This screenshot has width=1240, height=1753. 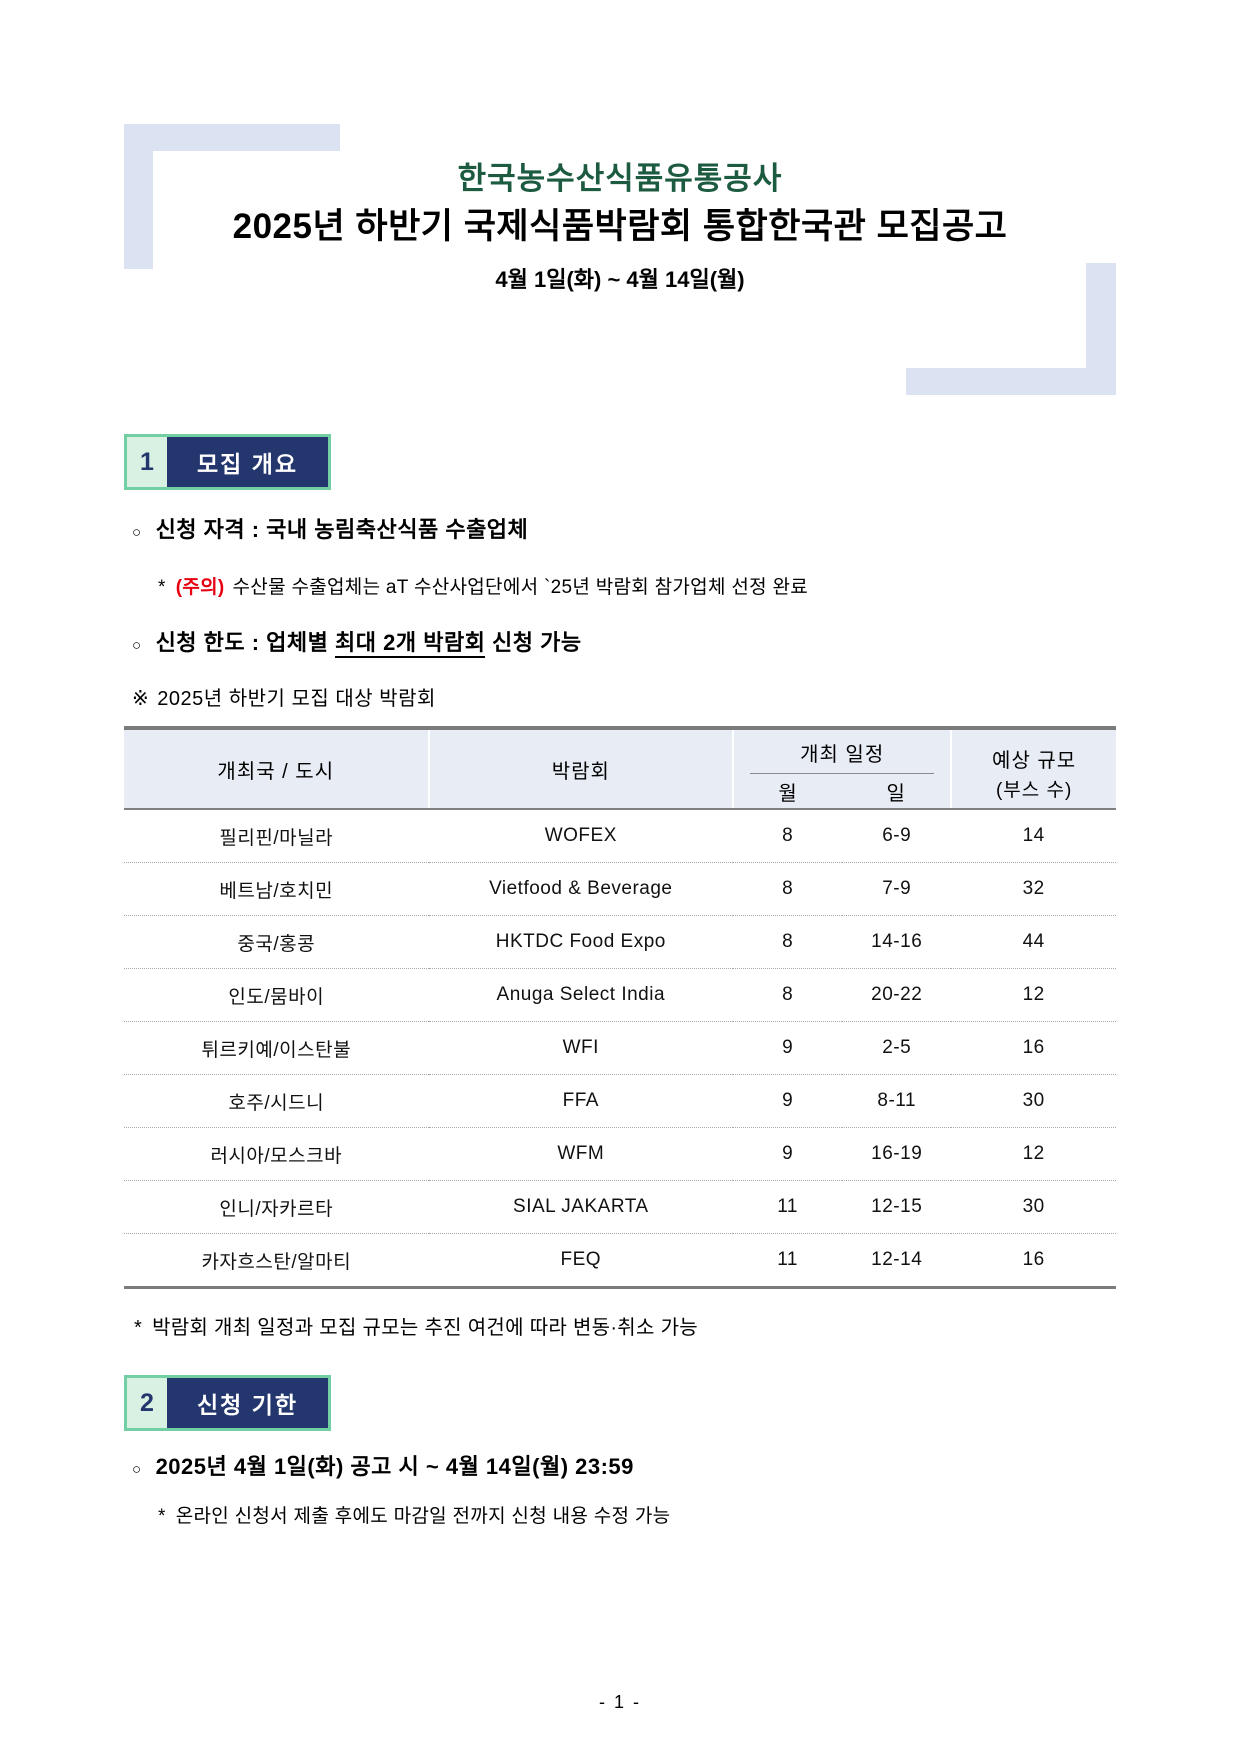 What do you see at coordinates (245, 642) in the screenshot?
I see `limit-text-pre: 신청 한도 : 업체별` at bounding box center [245, 642].